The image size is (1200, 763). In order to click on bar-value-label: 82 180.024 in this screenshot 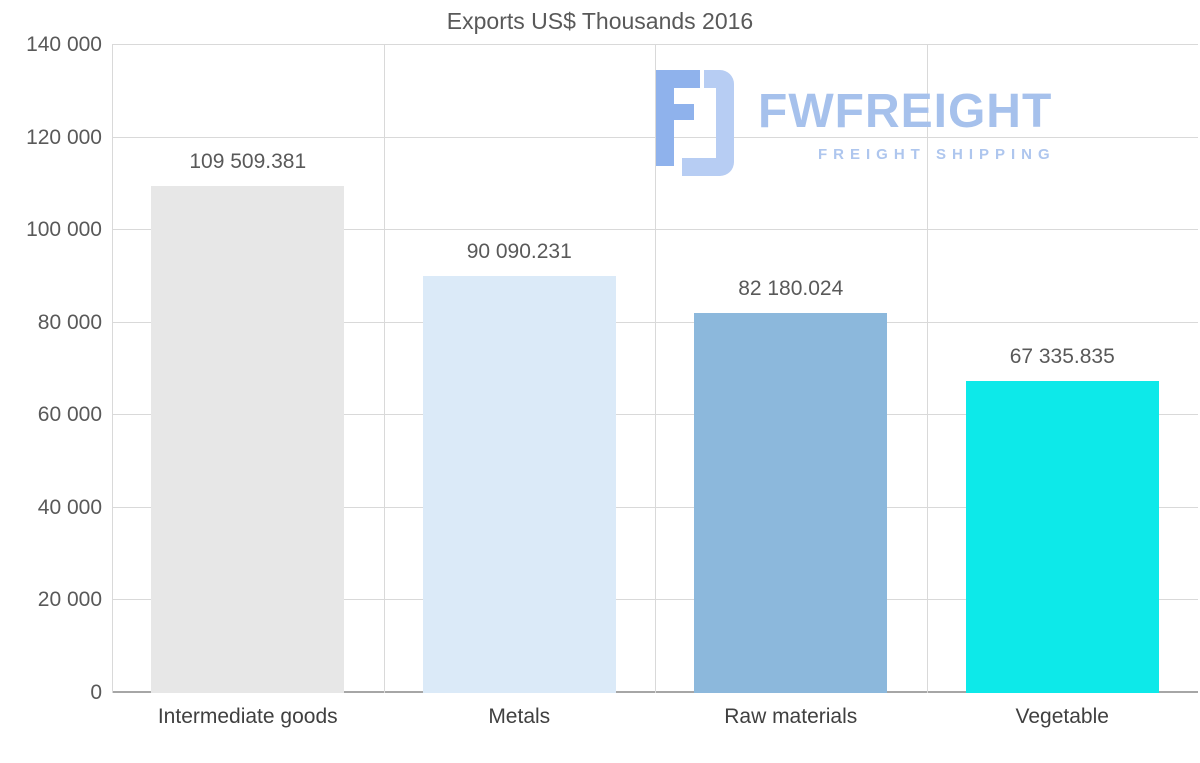, I will do `click(791, 288)`.